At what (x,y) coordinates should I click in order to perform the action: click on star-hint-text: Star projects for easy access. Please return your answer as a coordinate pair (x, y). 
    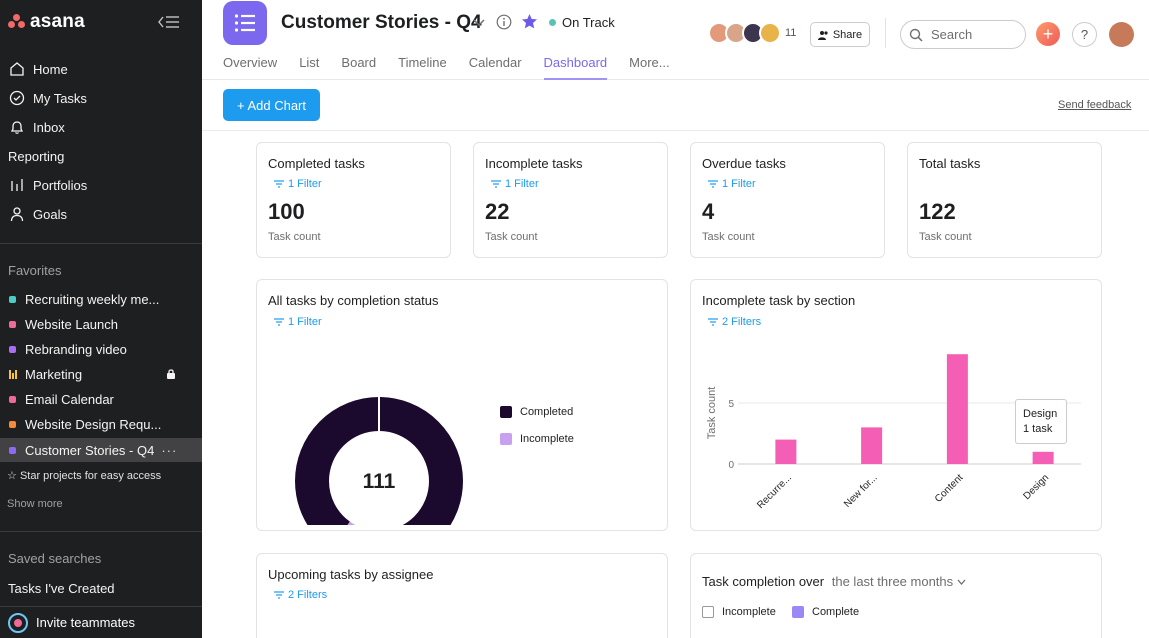
    Looking at the image, I should click on (90, 476).